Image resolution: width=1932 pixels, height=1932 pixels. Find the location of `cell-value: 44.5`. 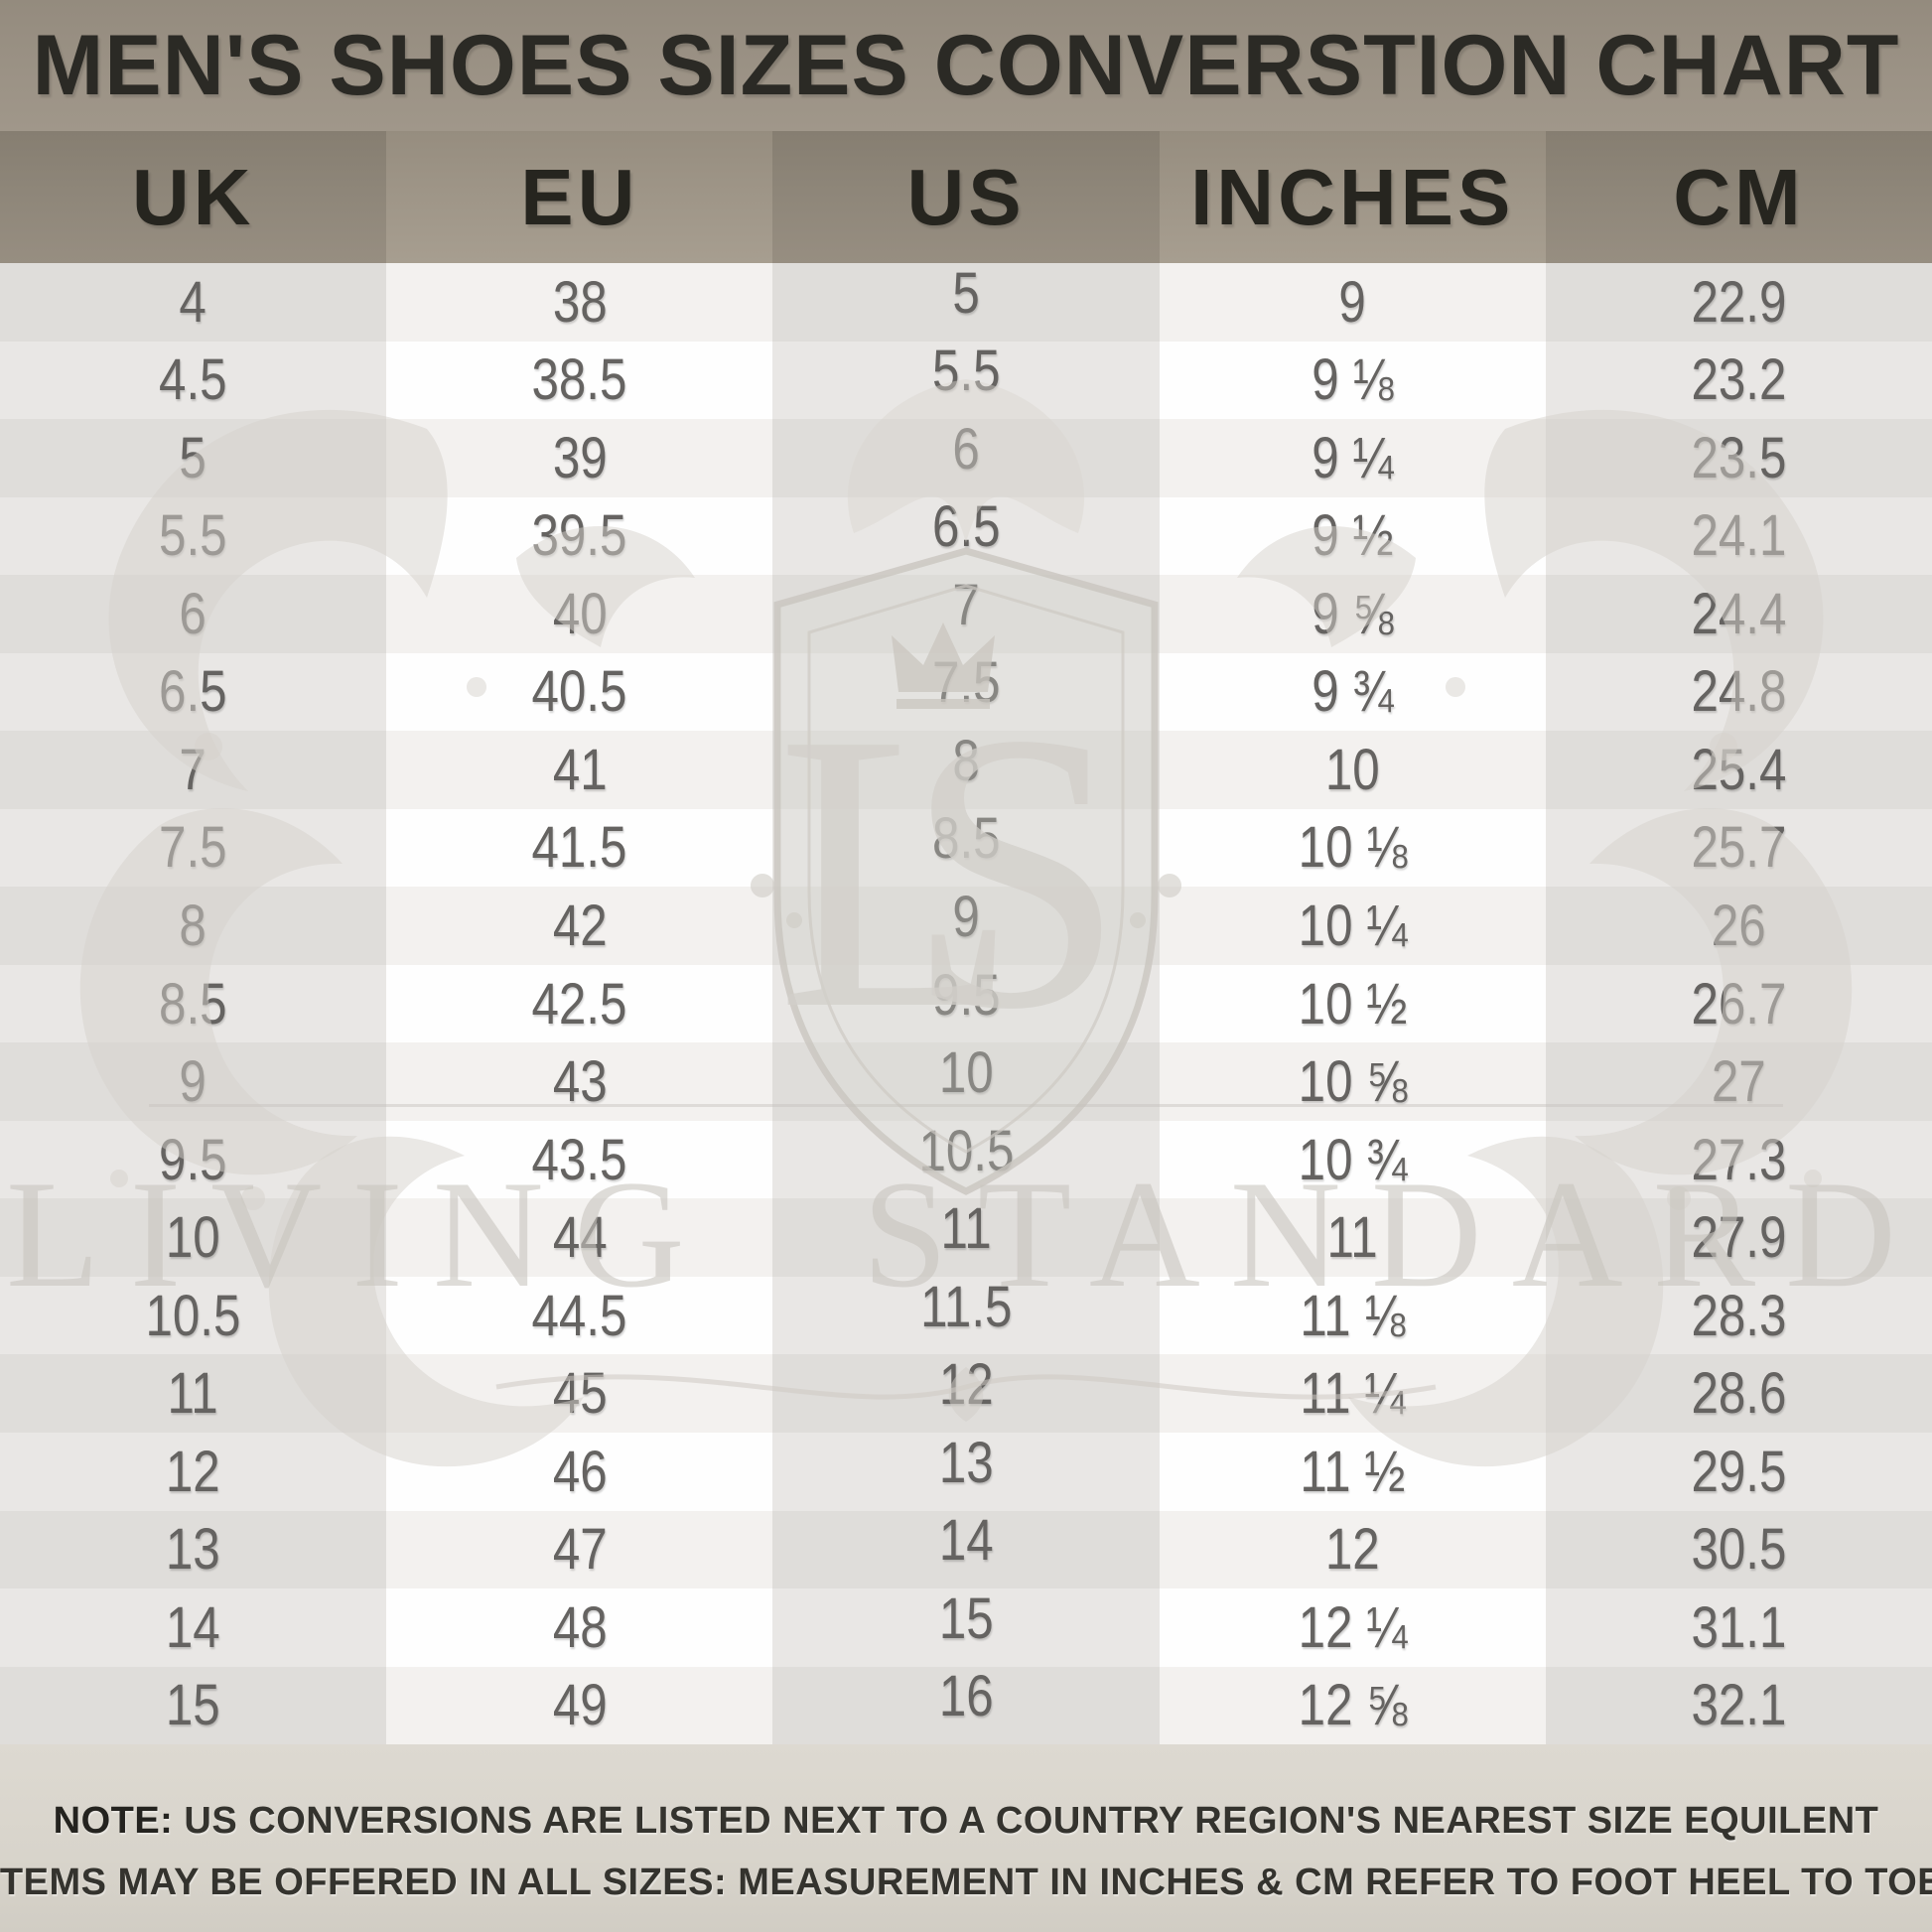

cell-value: 44.5 is located at coordinates (579, 1316).